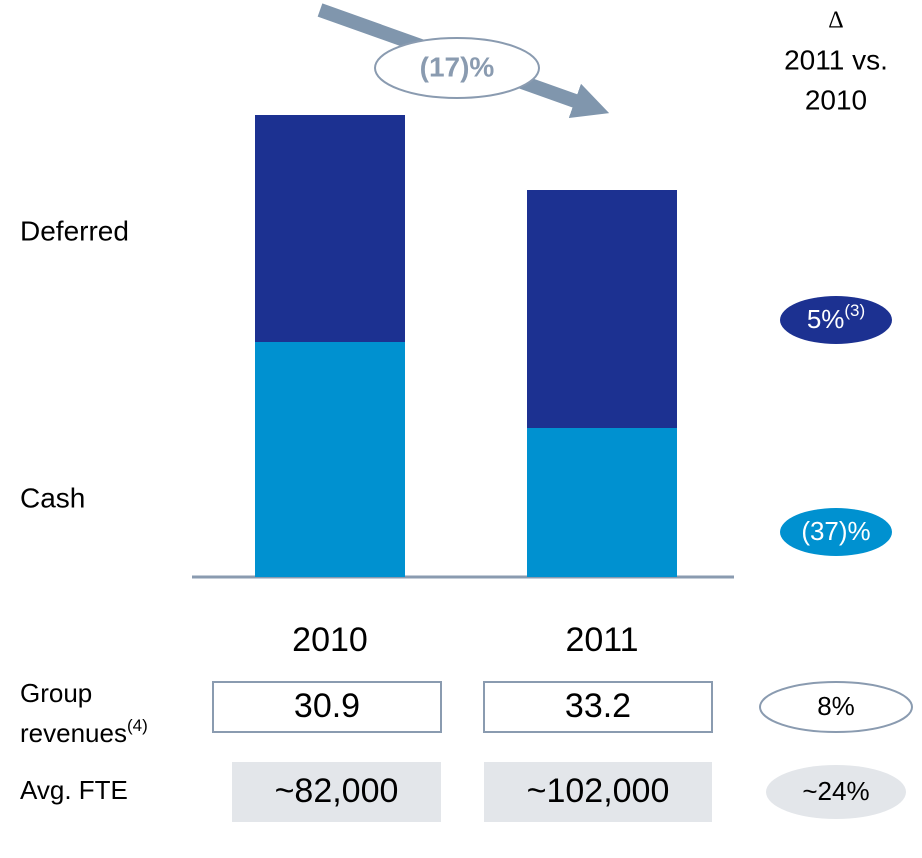 This screenshot has height=858, width=922. Describe the element at coordinates (835, 21) in the screenshot. I see `delta-header: Δ` at that location.